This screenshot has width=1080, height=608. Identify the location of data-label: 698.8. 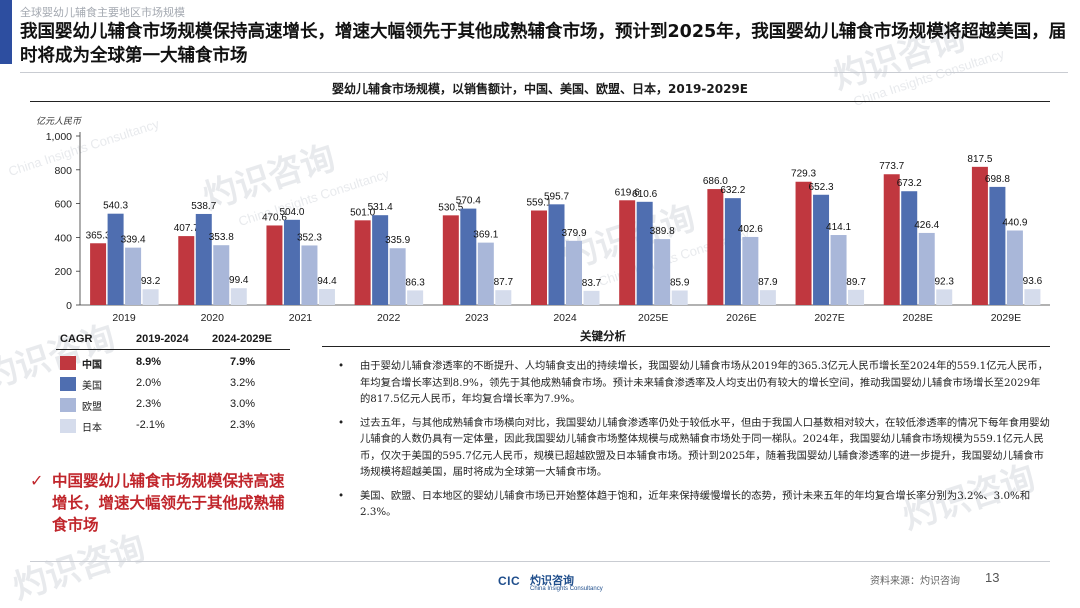
(997, 179).